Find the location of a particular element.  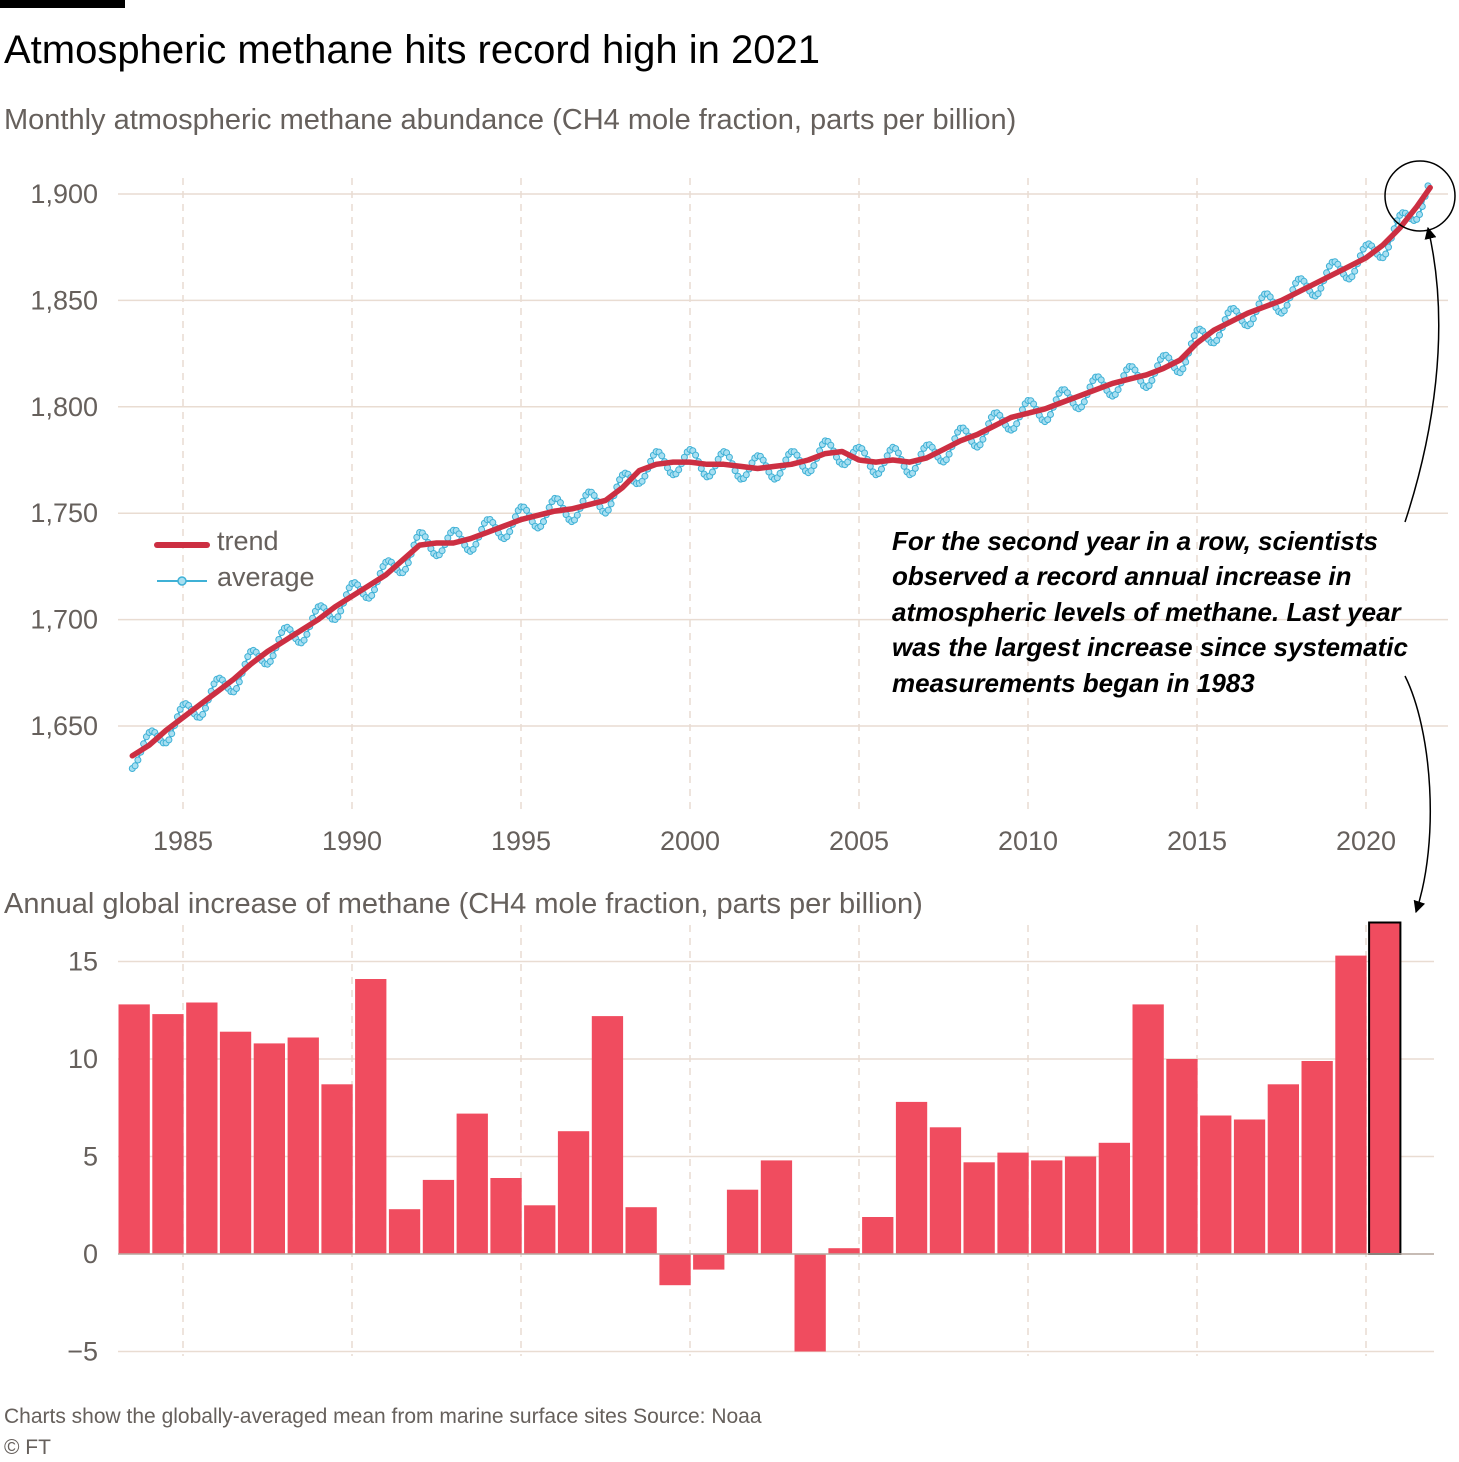

line-chart-x-axis: 1985 1990 1995 2000 2005 2010 2015 2020 is located at coordinates (774, 841).